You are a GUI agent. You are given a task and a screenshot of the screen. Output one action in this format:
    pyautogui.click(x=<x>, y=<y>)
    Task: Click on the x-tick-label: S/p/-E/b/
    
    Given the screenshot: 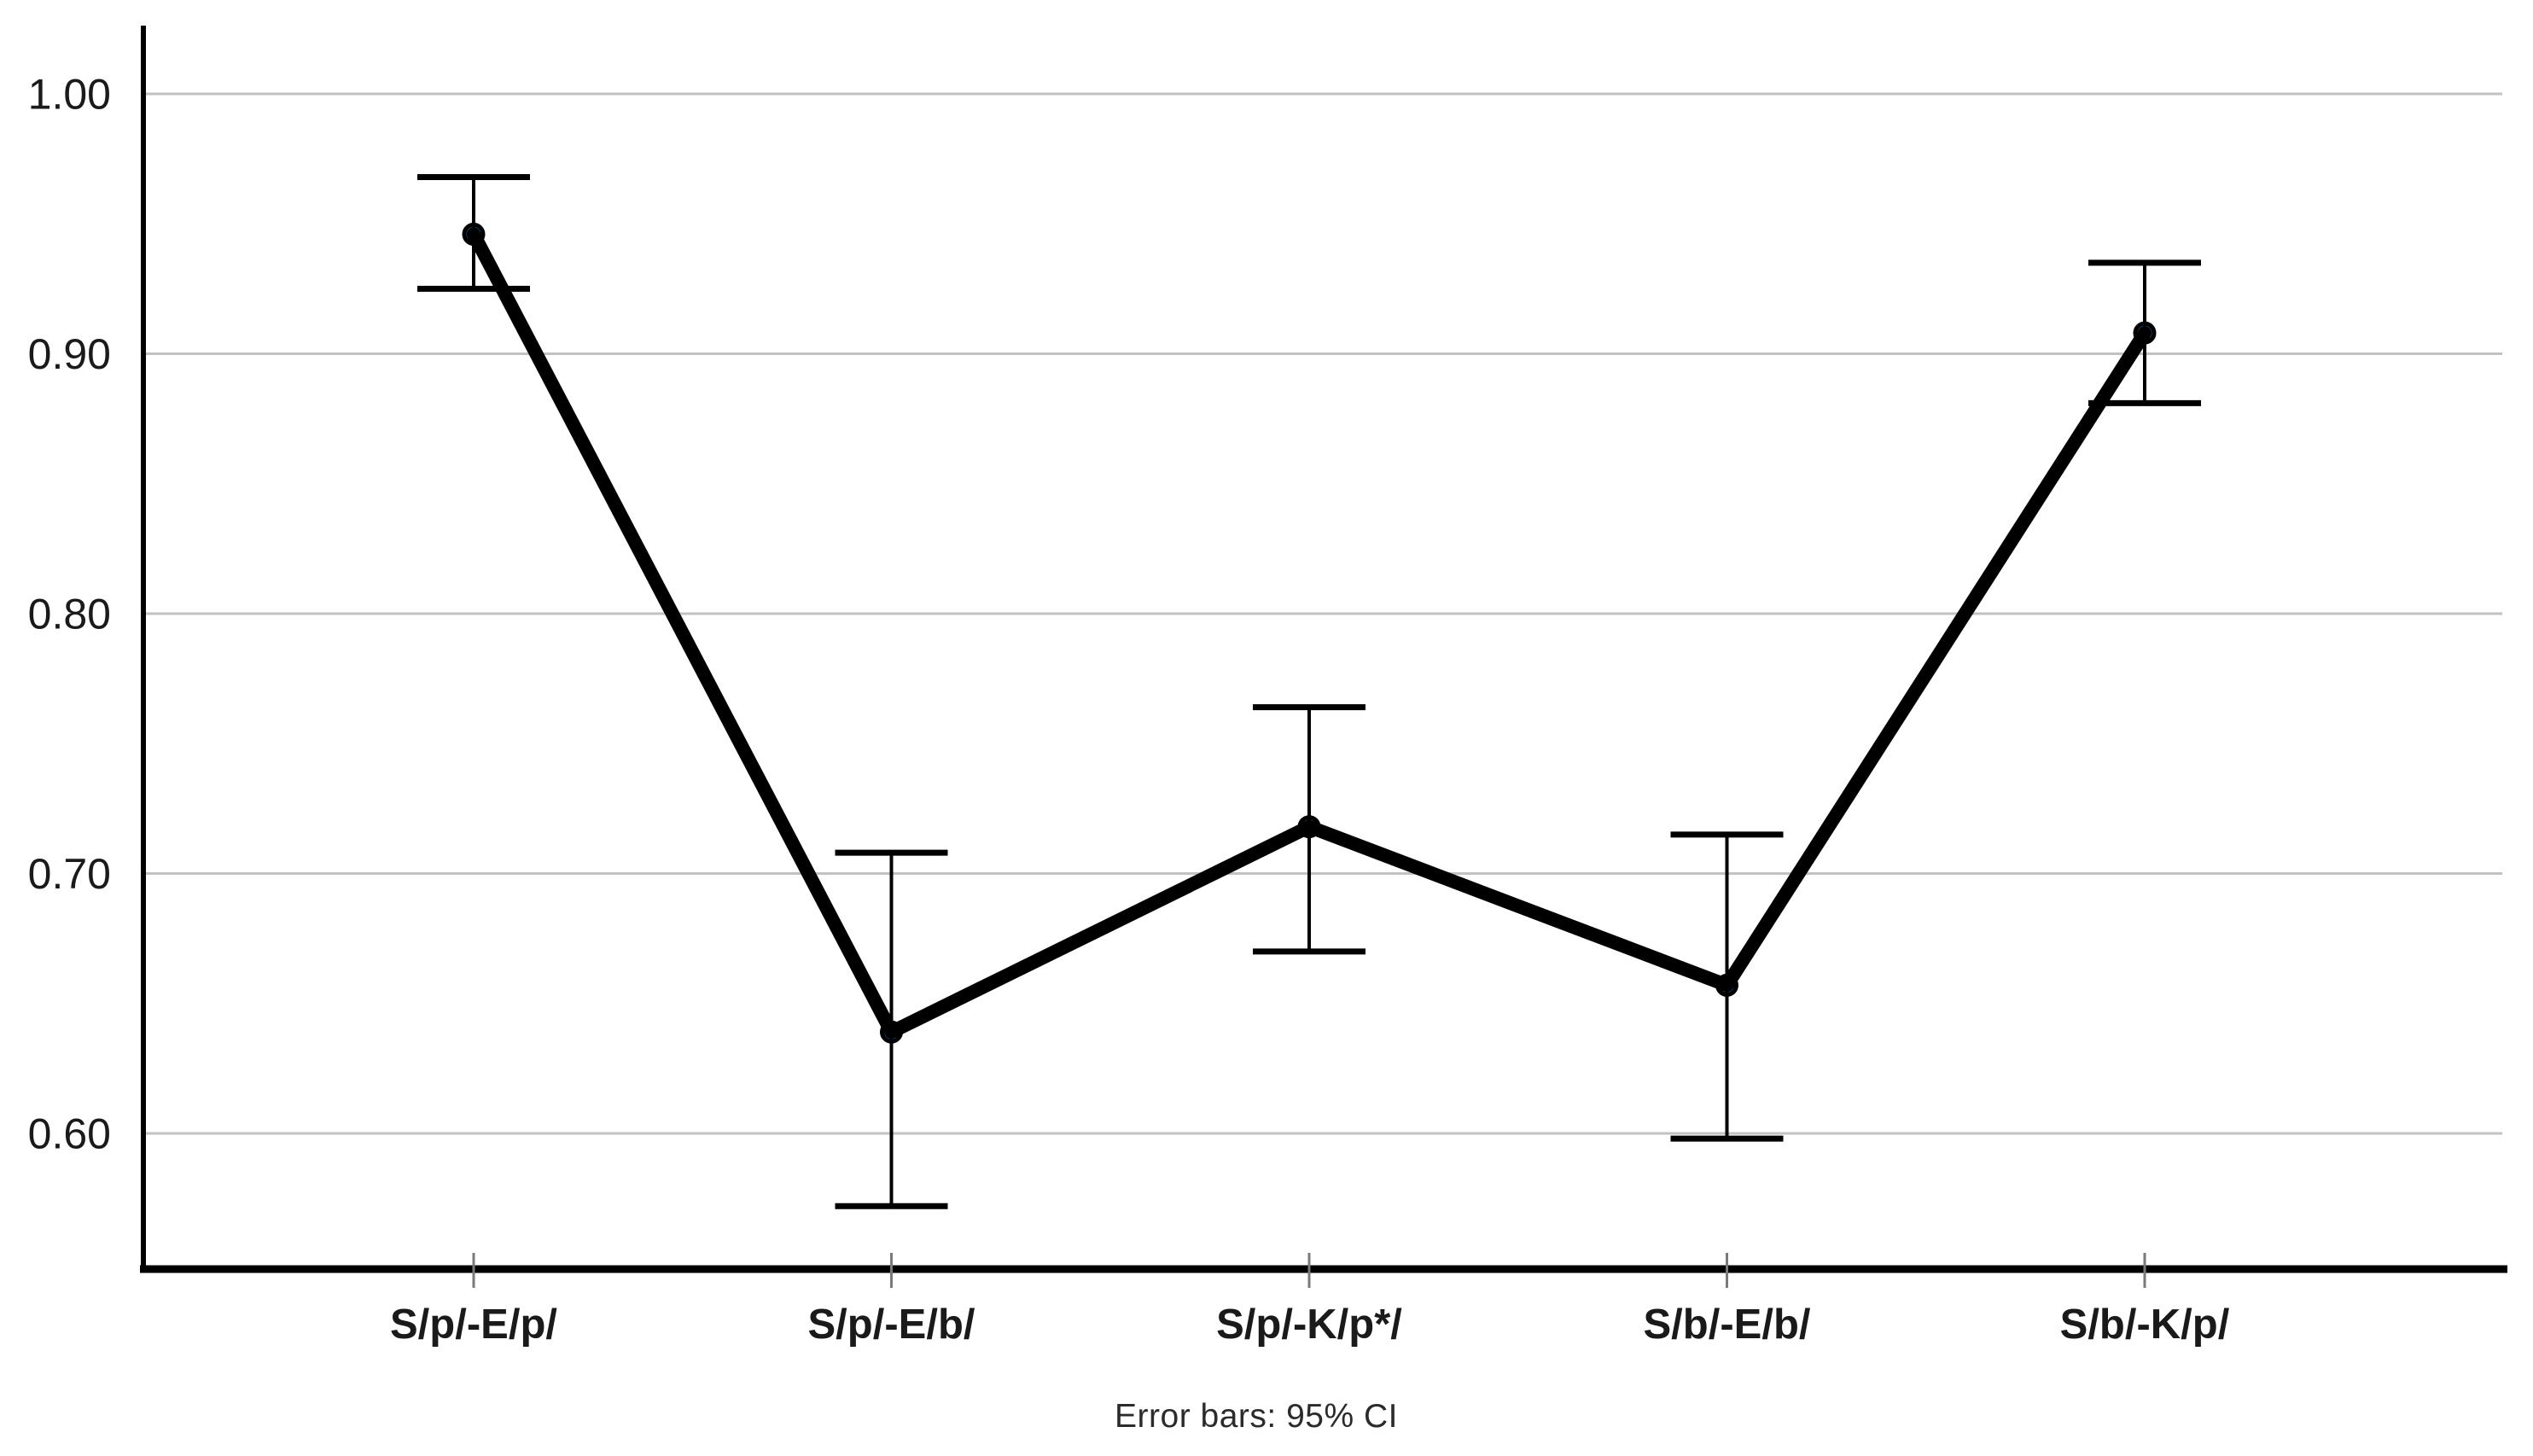 What is the action you would take?
    pyautogui.click(x=891, y=1325)
    